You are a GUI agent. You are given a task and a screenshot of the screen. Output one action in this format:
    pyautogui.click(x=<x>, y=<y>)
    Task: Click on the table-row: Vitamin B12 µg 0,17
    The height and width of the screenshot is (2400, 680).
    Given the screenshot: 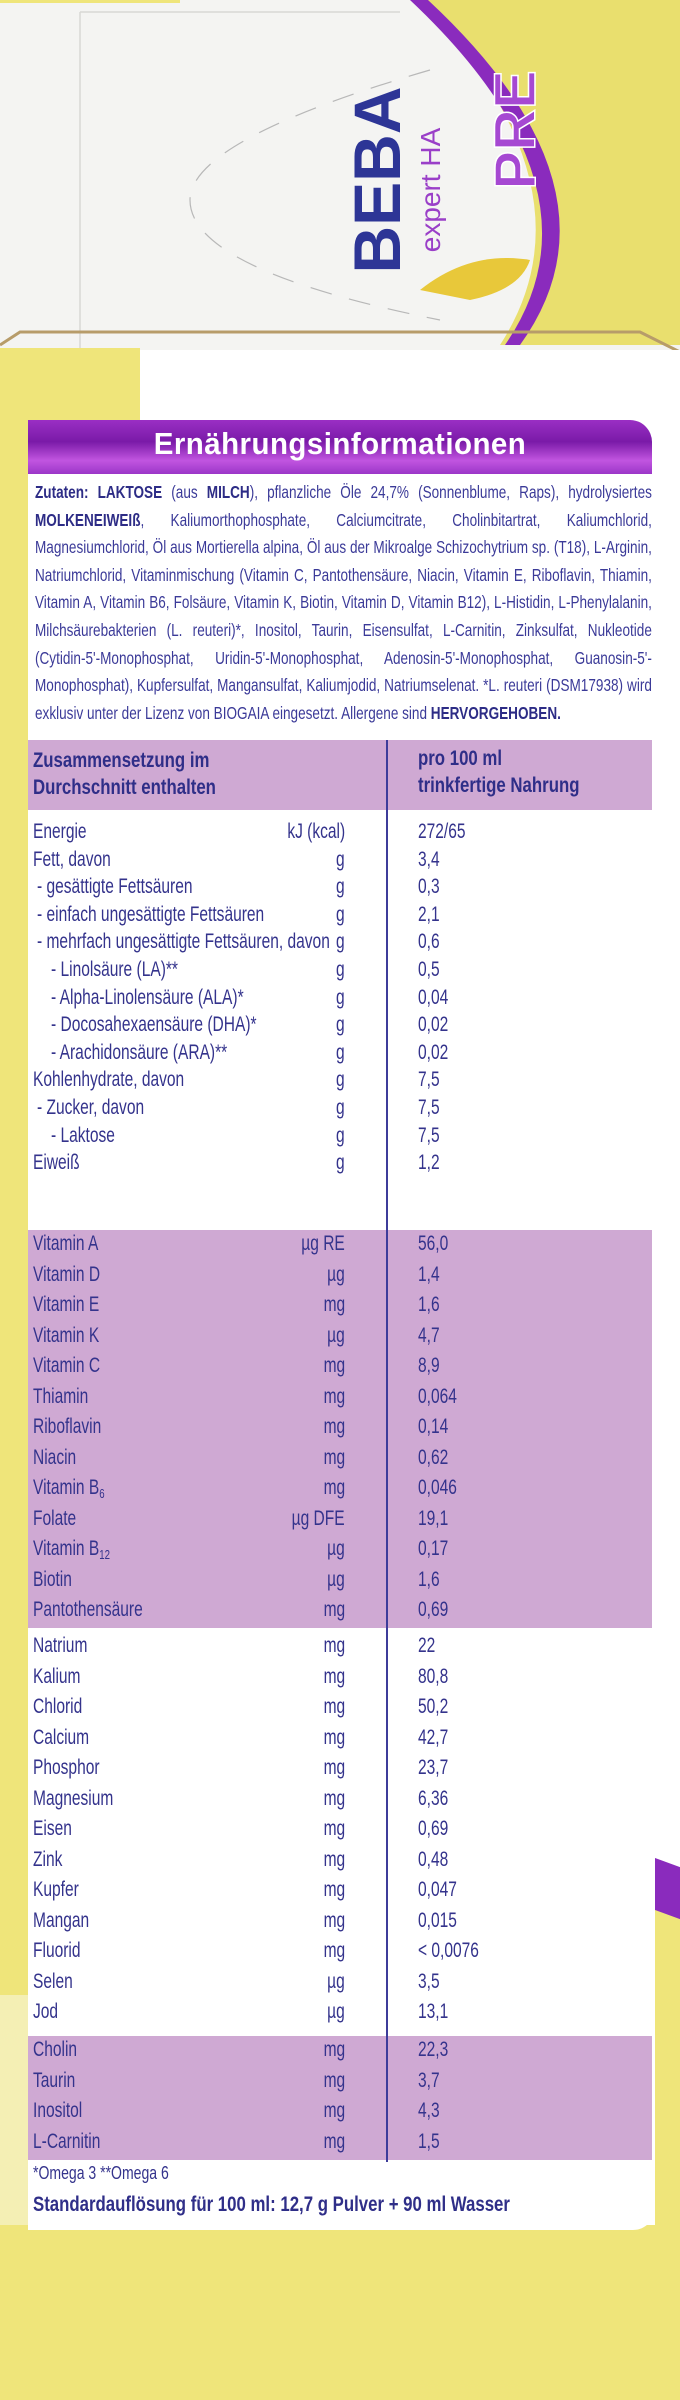 What is the action you would take?
    pyautogui.click(x=340, y=1551)
    